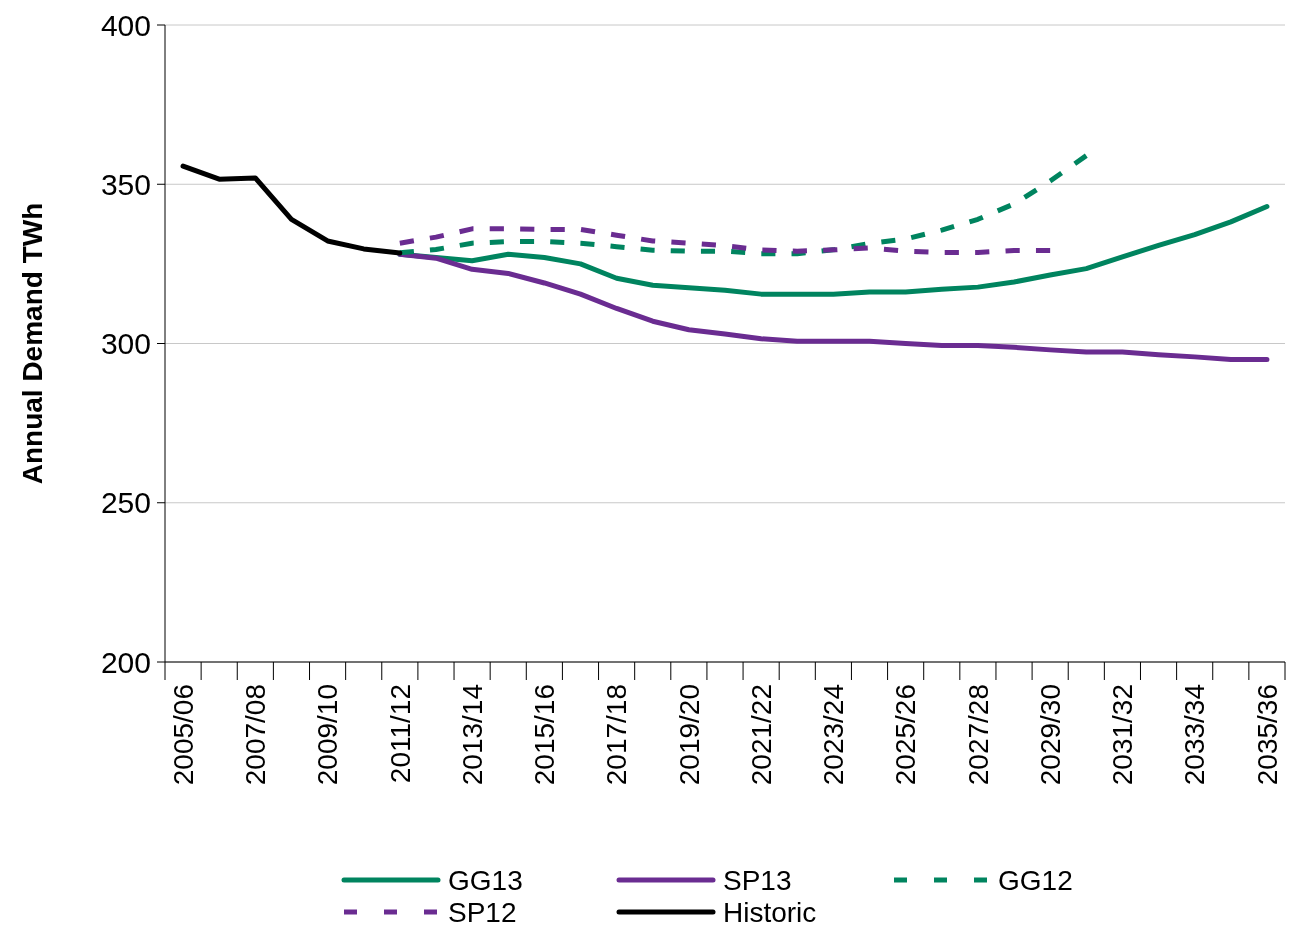  Describe the element at coordinates (545, 735) in the screenshot. I see `x-tick-label: 2015/16` at that location.